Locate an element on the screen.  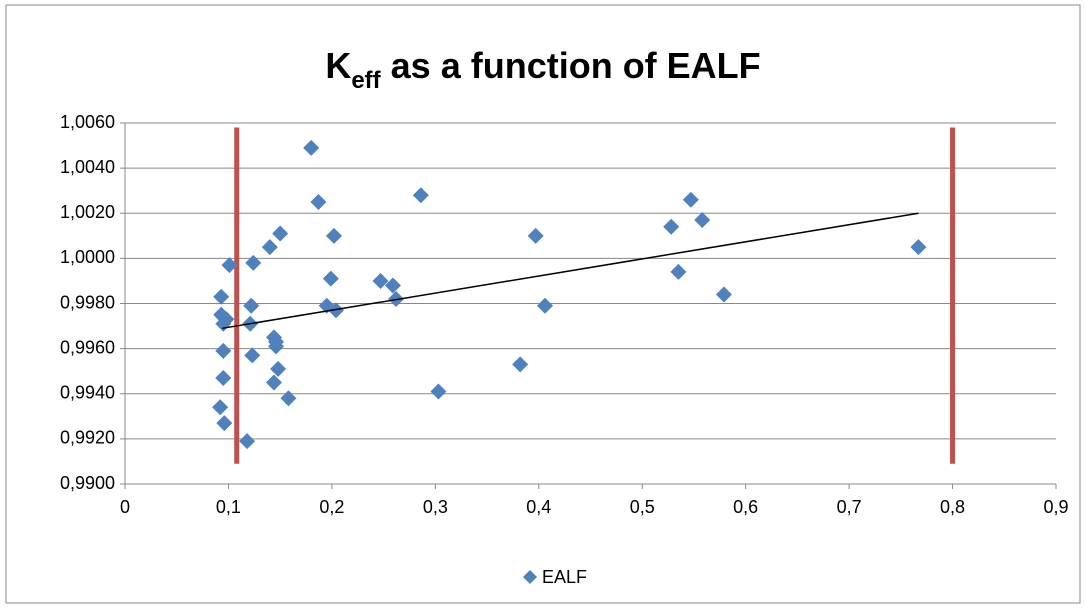
x-tick-label: 0,2 is located at coordinates (331, 507).